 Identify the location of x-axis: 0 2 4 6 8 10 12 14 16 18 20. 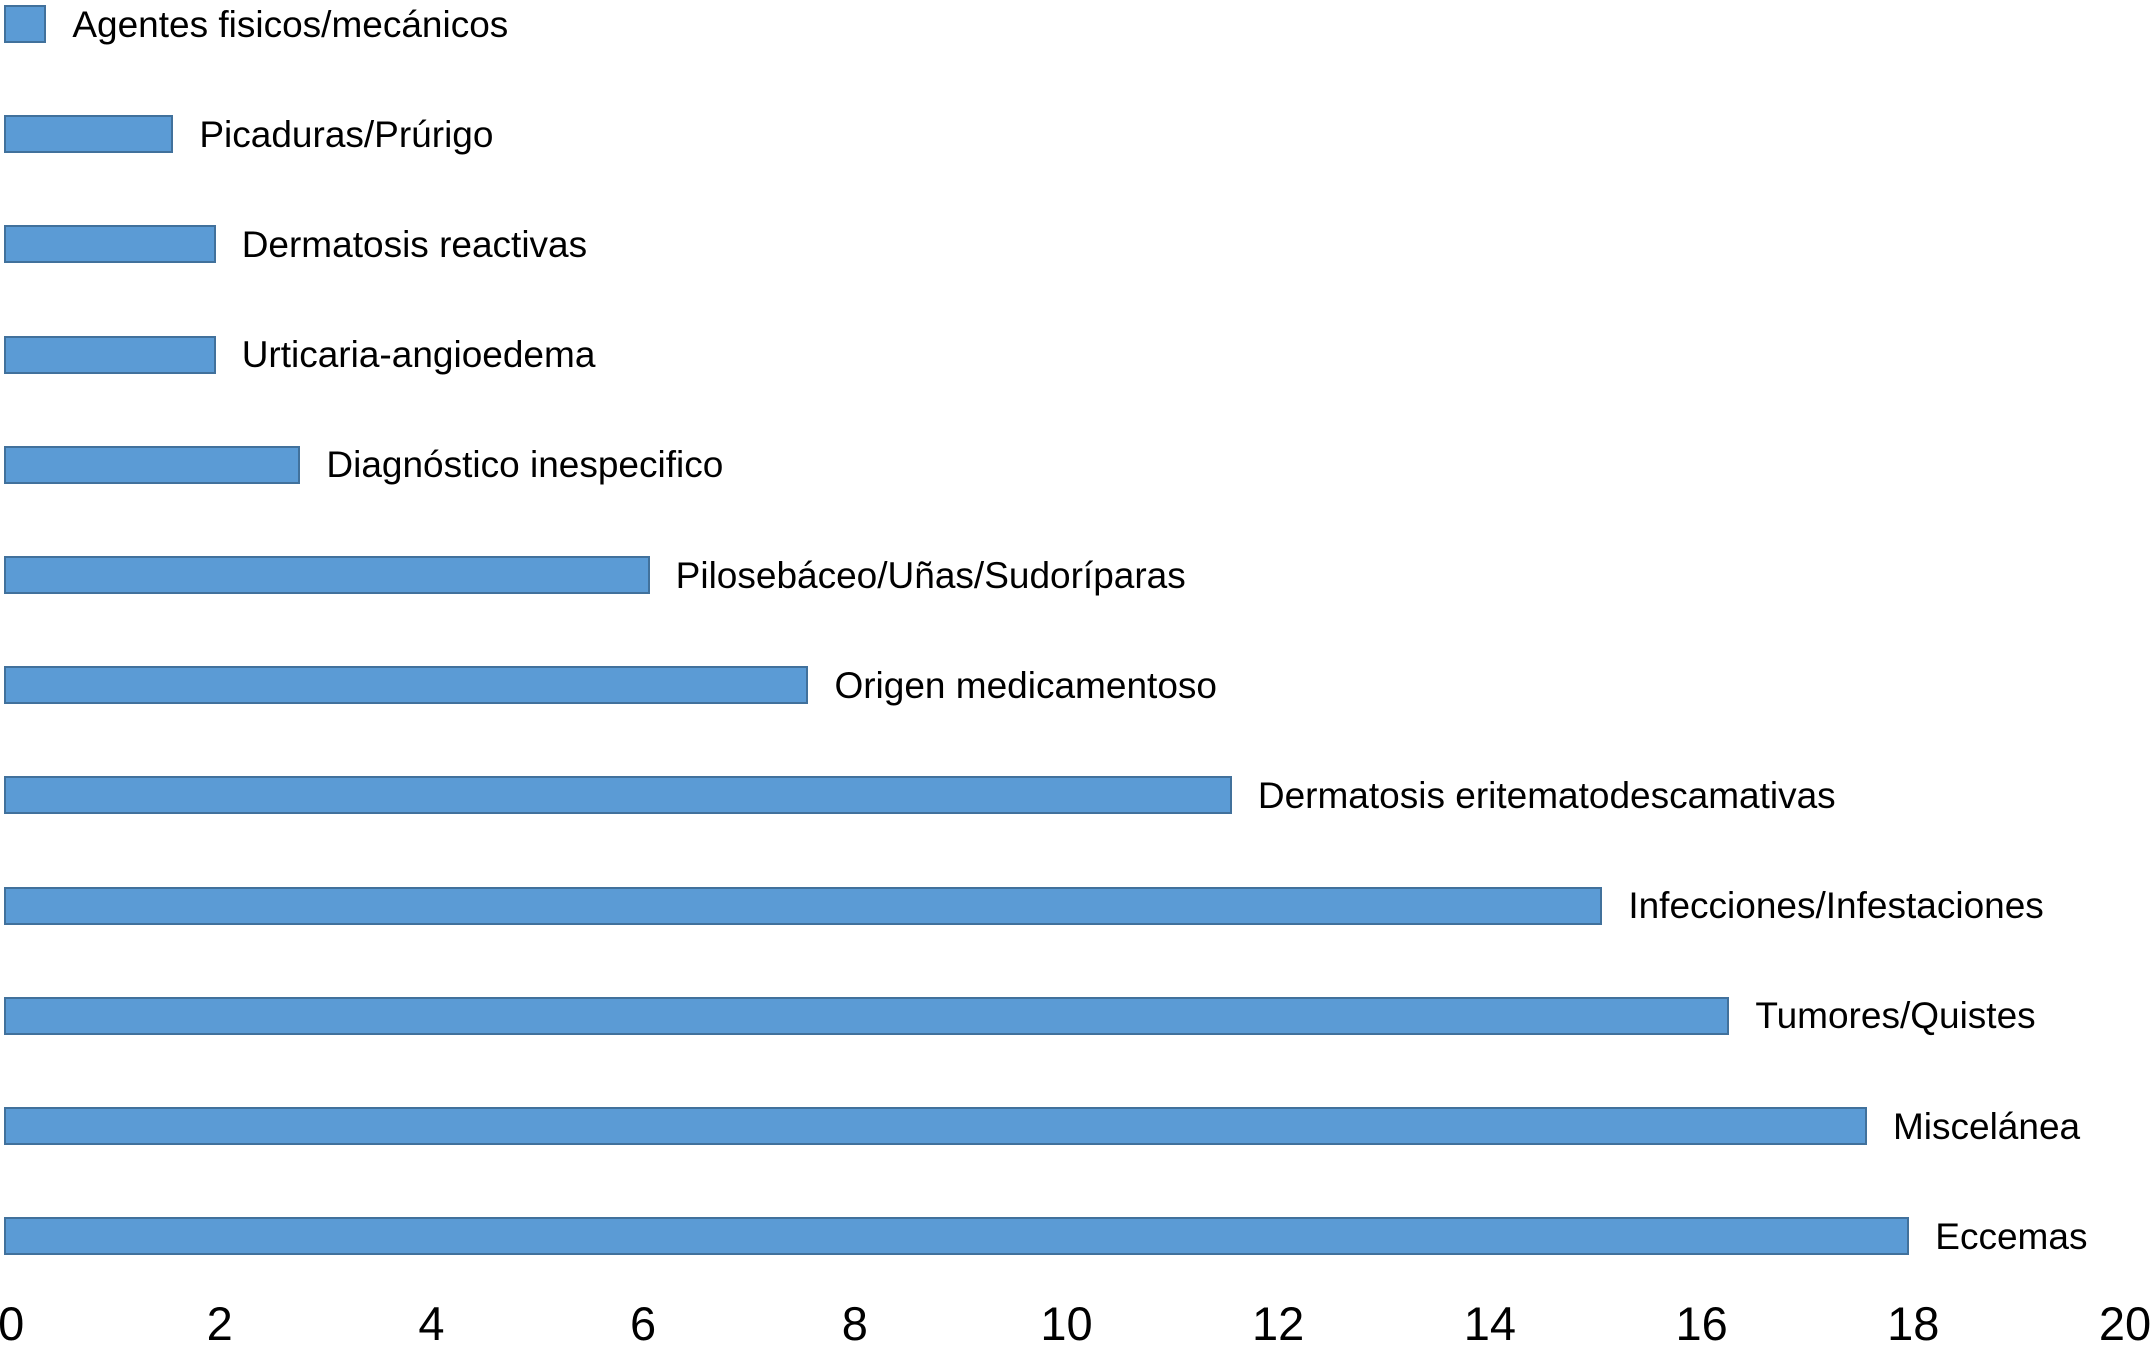
(1078, 1330).